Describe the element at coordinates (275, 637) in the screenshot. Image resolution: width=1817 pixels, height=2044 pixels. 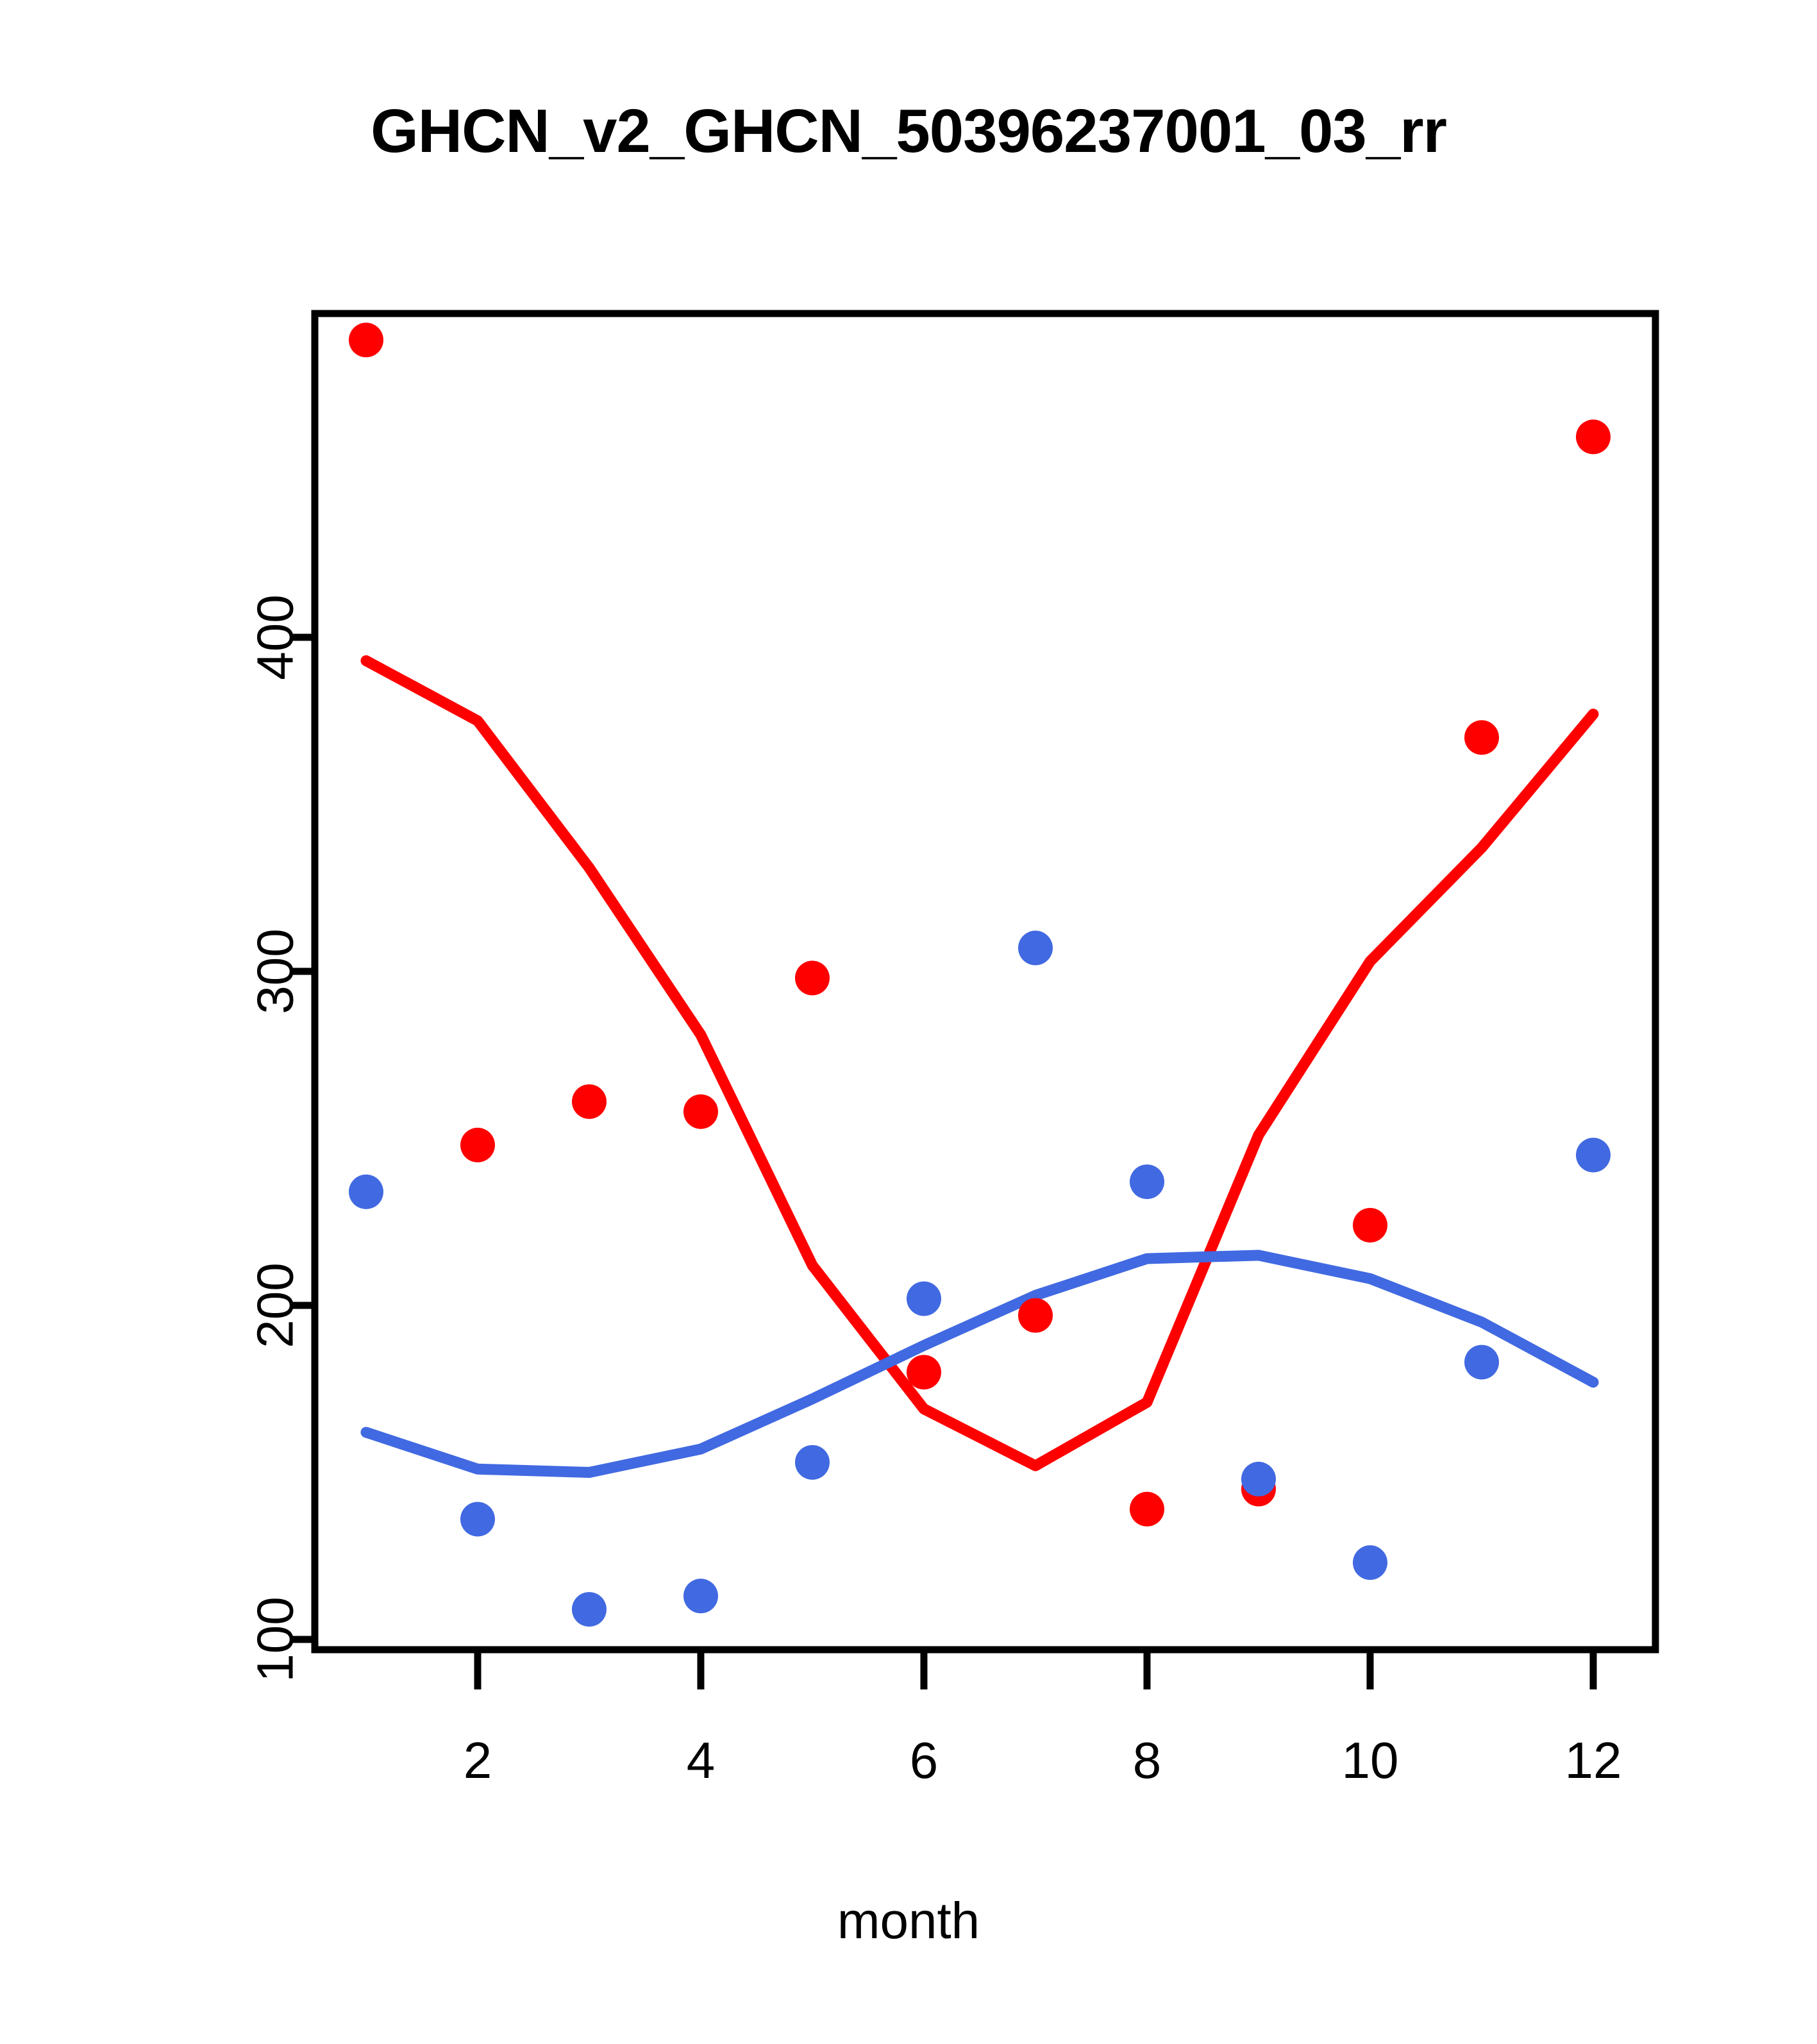
I see `y-axis-tick-label: 400` at that location.